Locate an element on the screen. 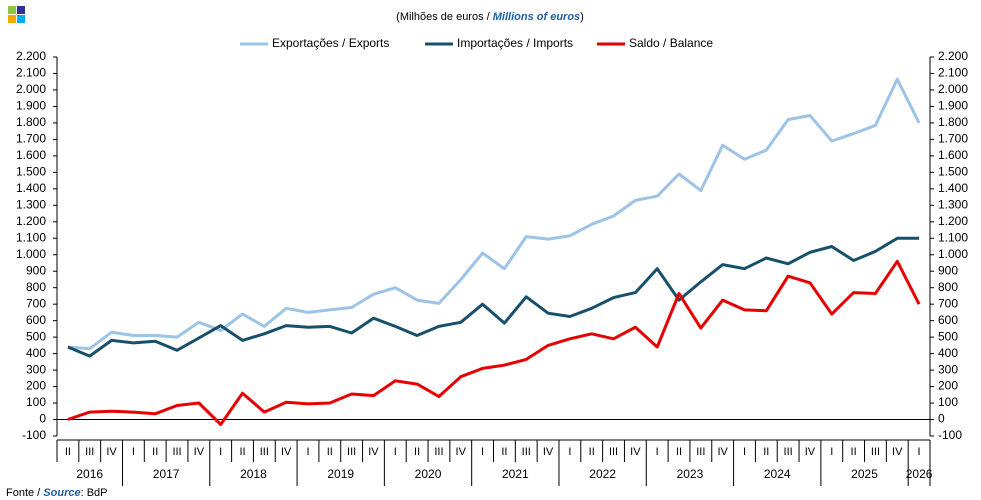  y2-tick-label: 600 is located at coordinates (948, 320).